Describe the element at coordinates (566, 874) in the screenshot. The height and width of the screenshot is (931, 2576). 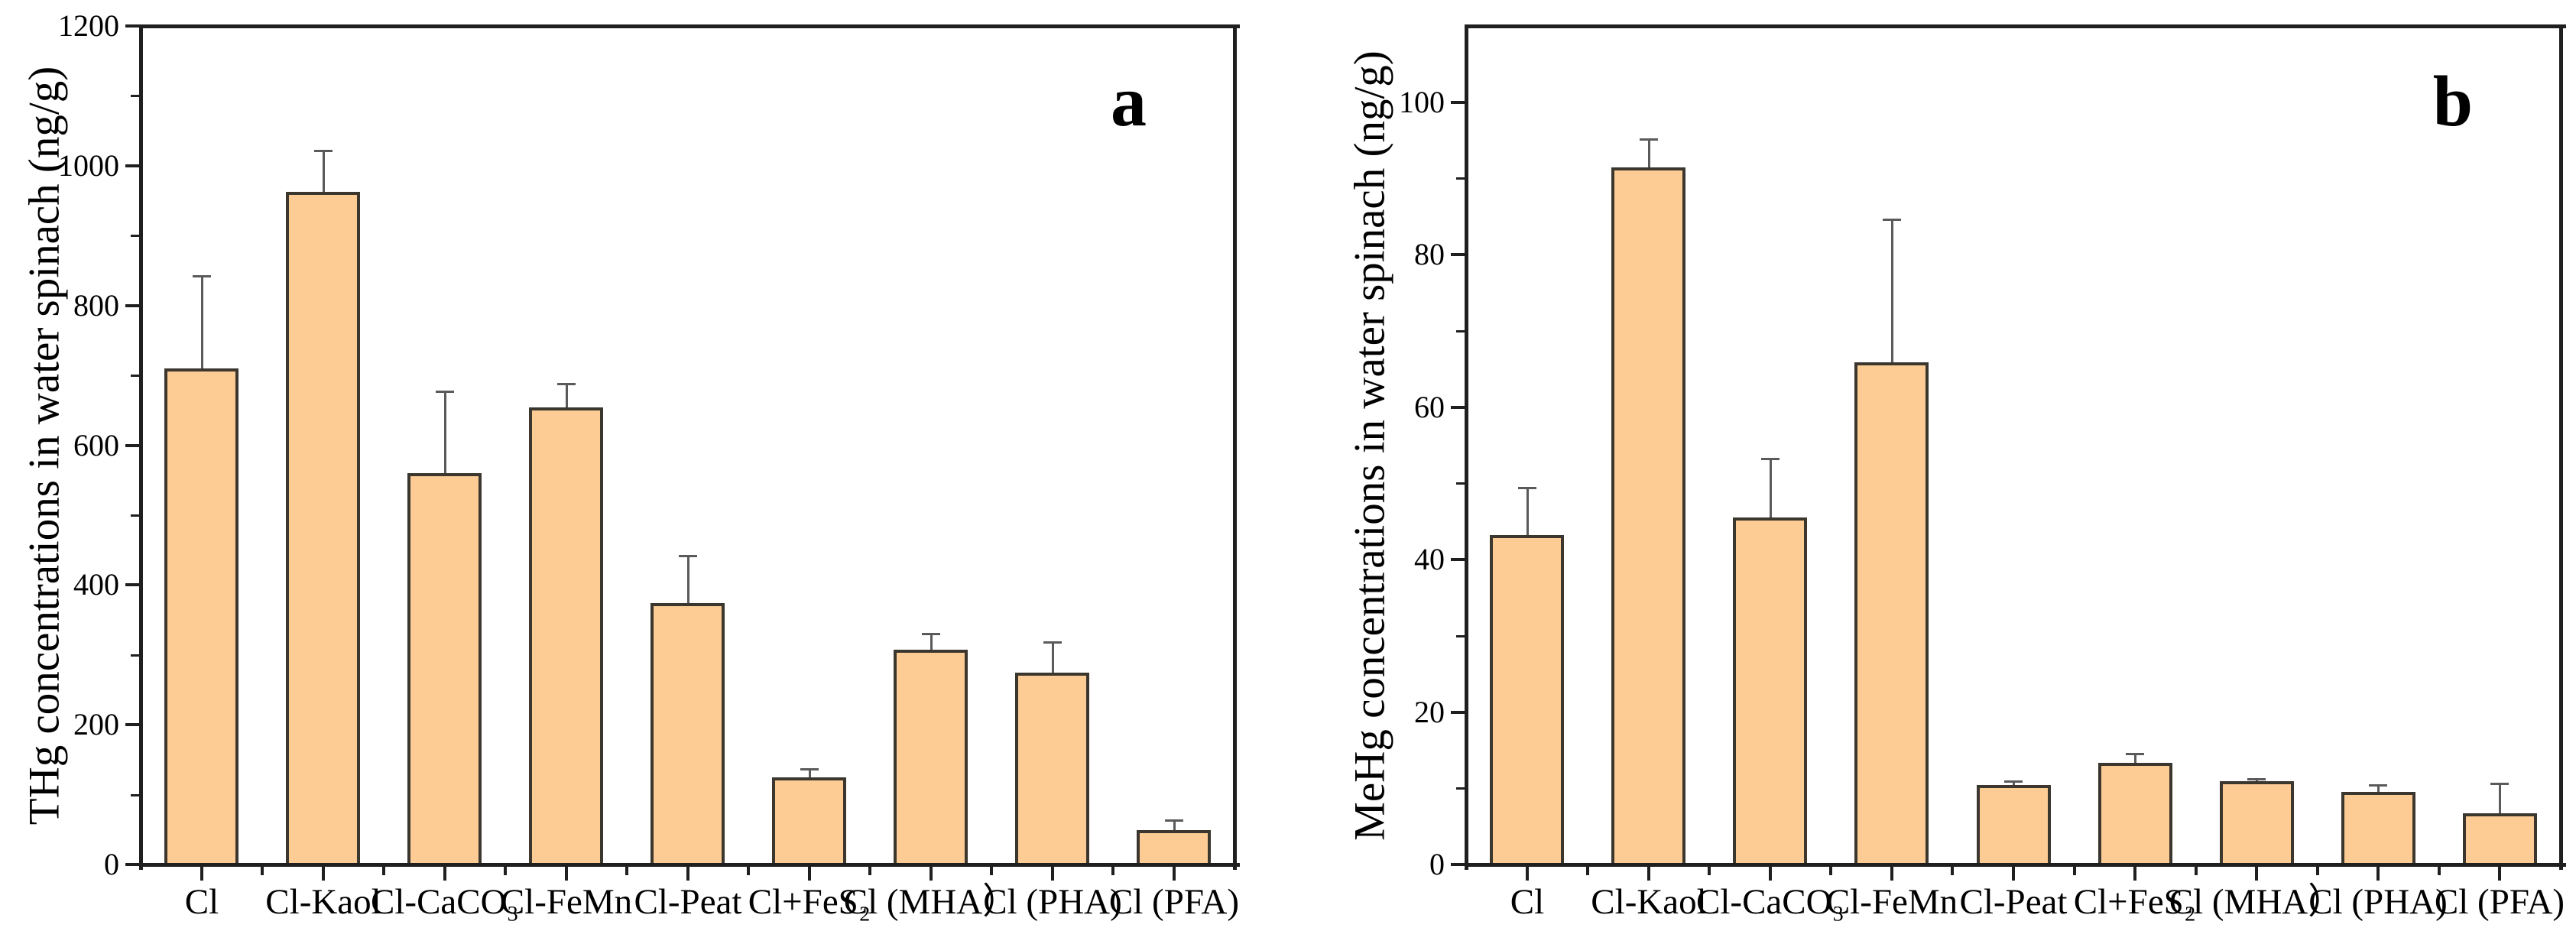
I see `panel-a-x-major-tick-Cl-FeMn` at that location.